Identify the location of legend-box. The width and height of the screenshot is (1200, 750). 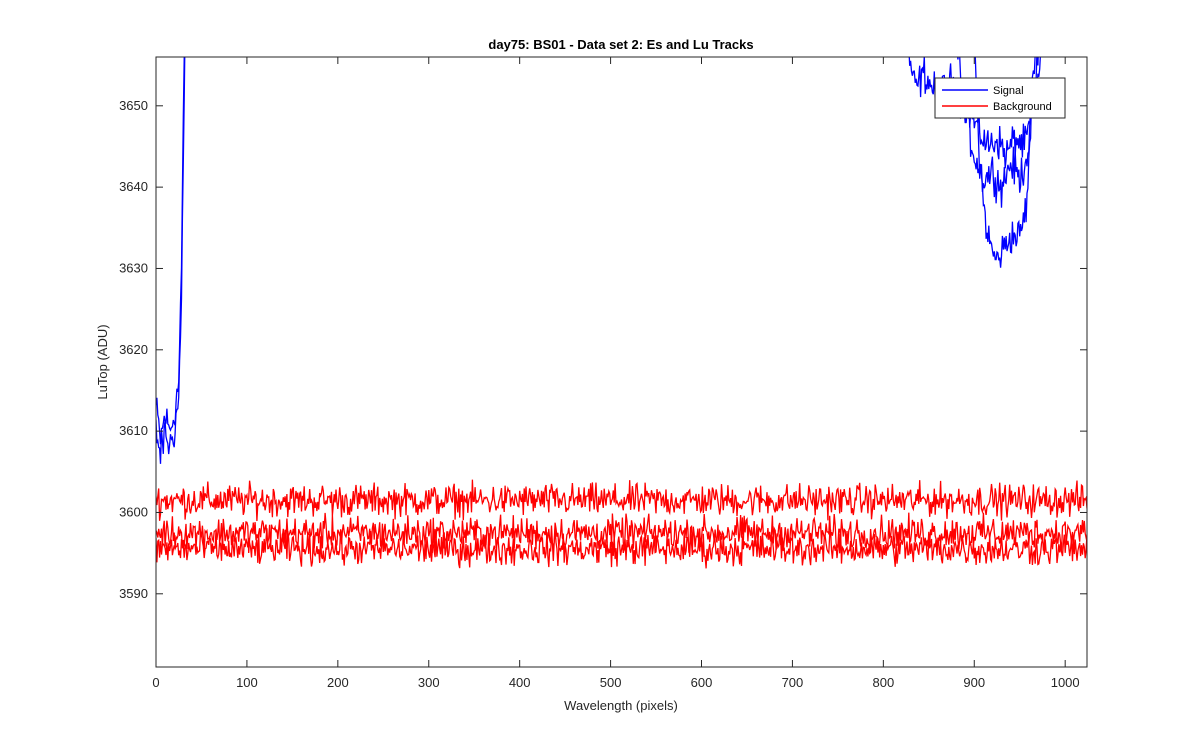
(1000, 98).